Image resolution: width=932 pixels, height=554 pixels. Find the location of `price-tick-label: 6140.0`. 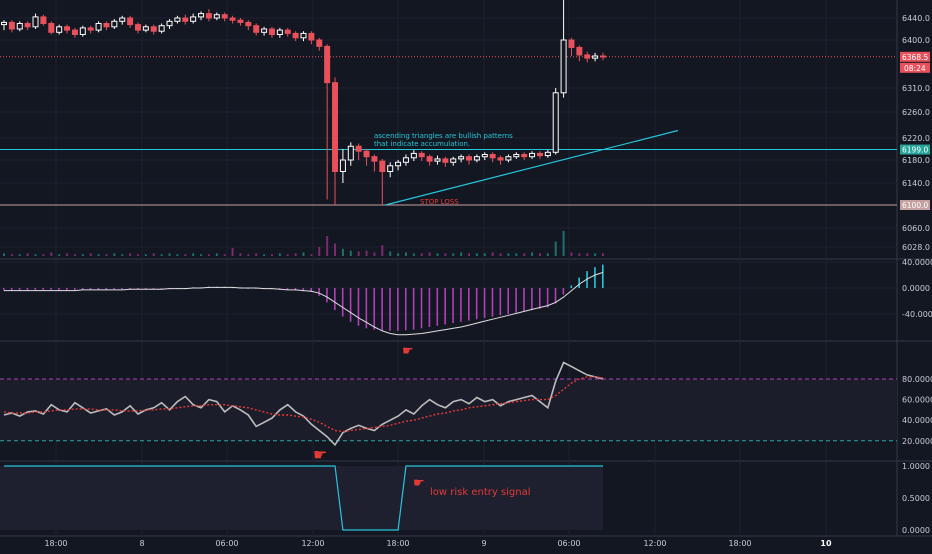

price-tick-label: 6140.0 is located at coordinates (916, 183).